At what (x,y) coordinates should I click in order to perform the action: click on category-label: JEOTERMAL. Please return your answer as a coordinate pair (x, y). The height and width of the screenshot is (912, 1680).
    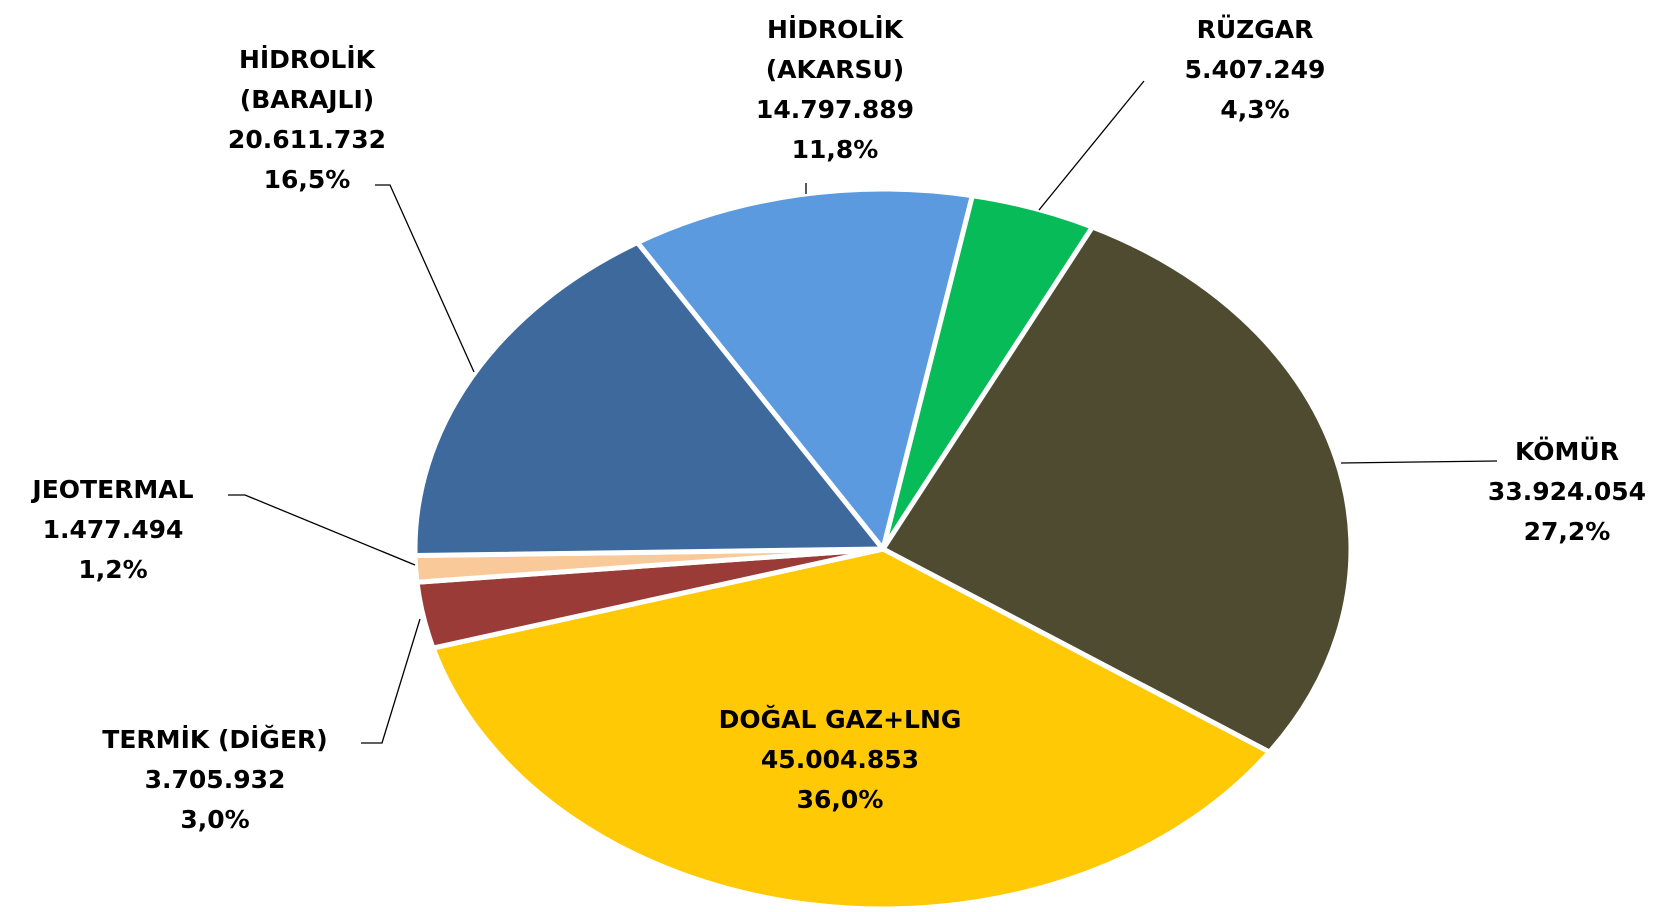
    Looking at the image, I should click on (113, 489).